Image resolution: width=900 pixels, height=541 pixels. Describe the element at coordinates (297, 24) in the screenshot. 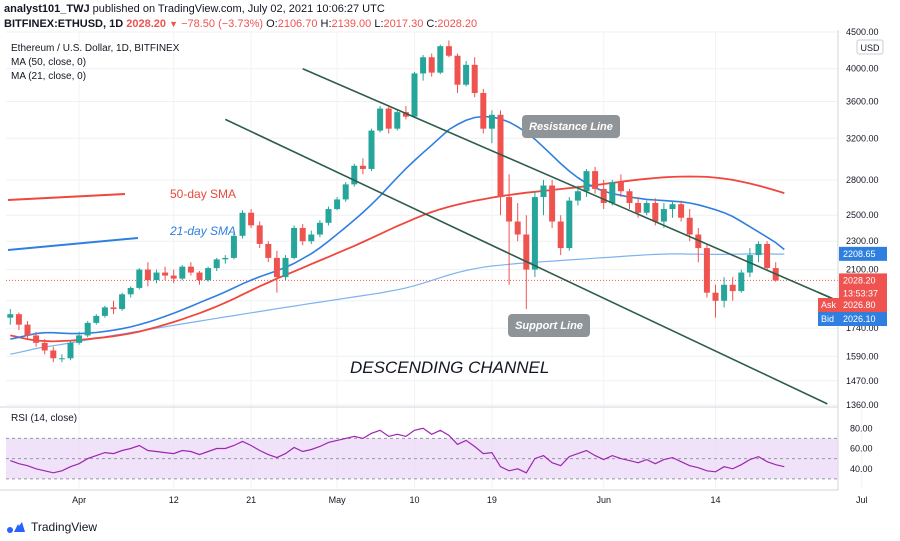

I see `open-value: 2106.70` at that location.